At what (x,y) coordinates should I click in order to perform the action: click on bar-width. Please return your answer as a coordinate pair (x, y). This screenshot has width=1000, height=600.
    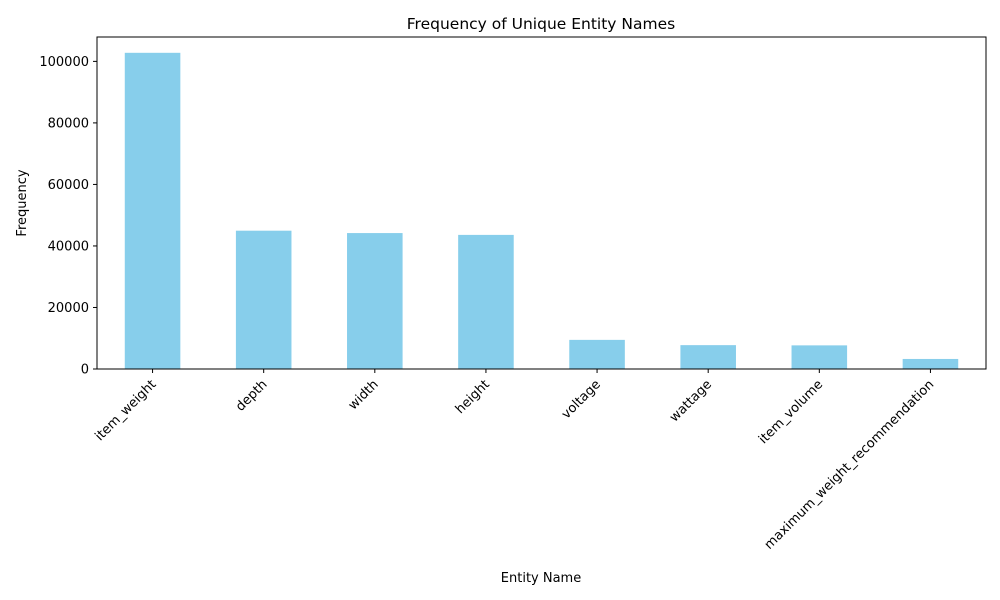
    Looking at the image, I should click on (375, 301).